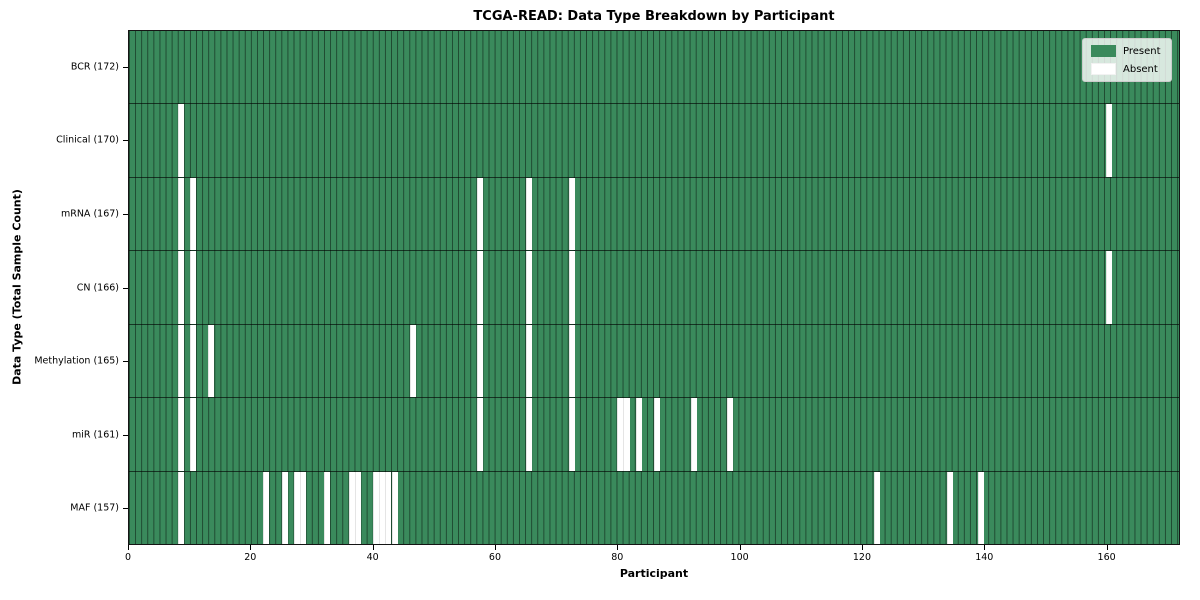 The width and height of the screenshot is (1200, 600). Describe the element at coordinates (1103, 51) in the screenshot. I see `present-swatch-icon` at that location.